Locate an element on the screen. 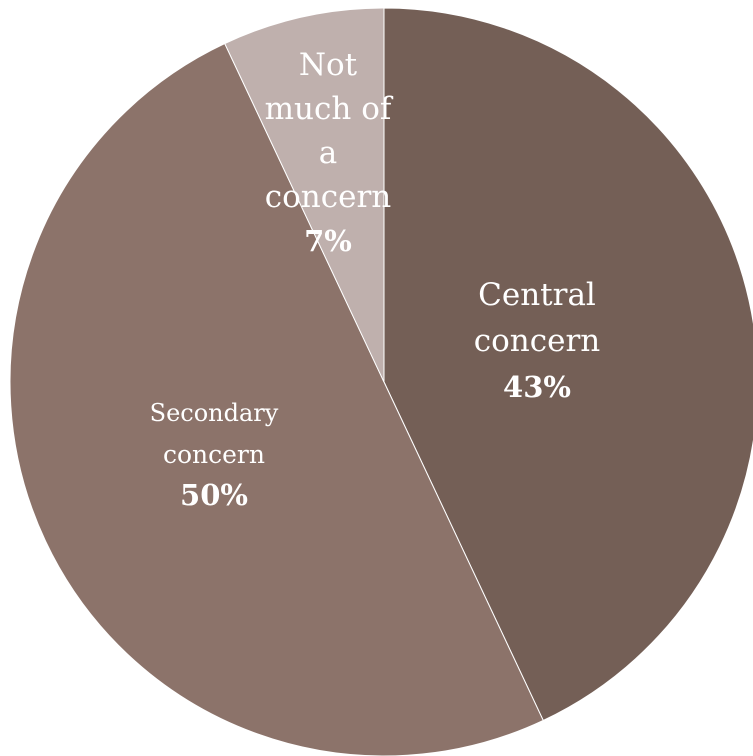 The image size is (753, 756). slice-percent-label: 43% is located at coordinates (537, 387).